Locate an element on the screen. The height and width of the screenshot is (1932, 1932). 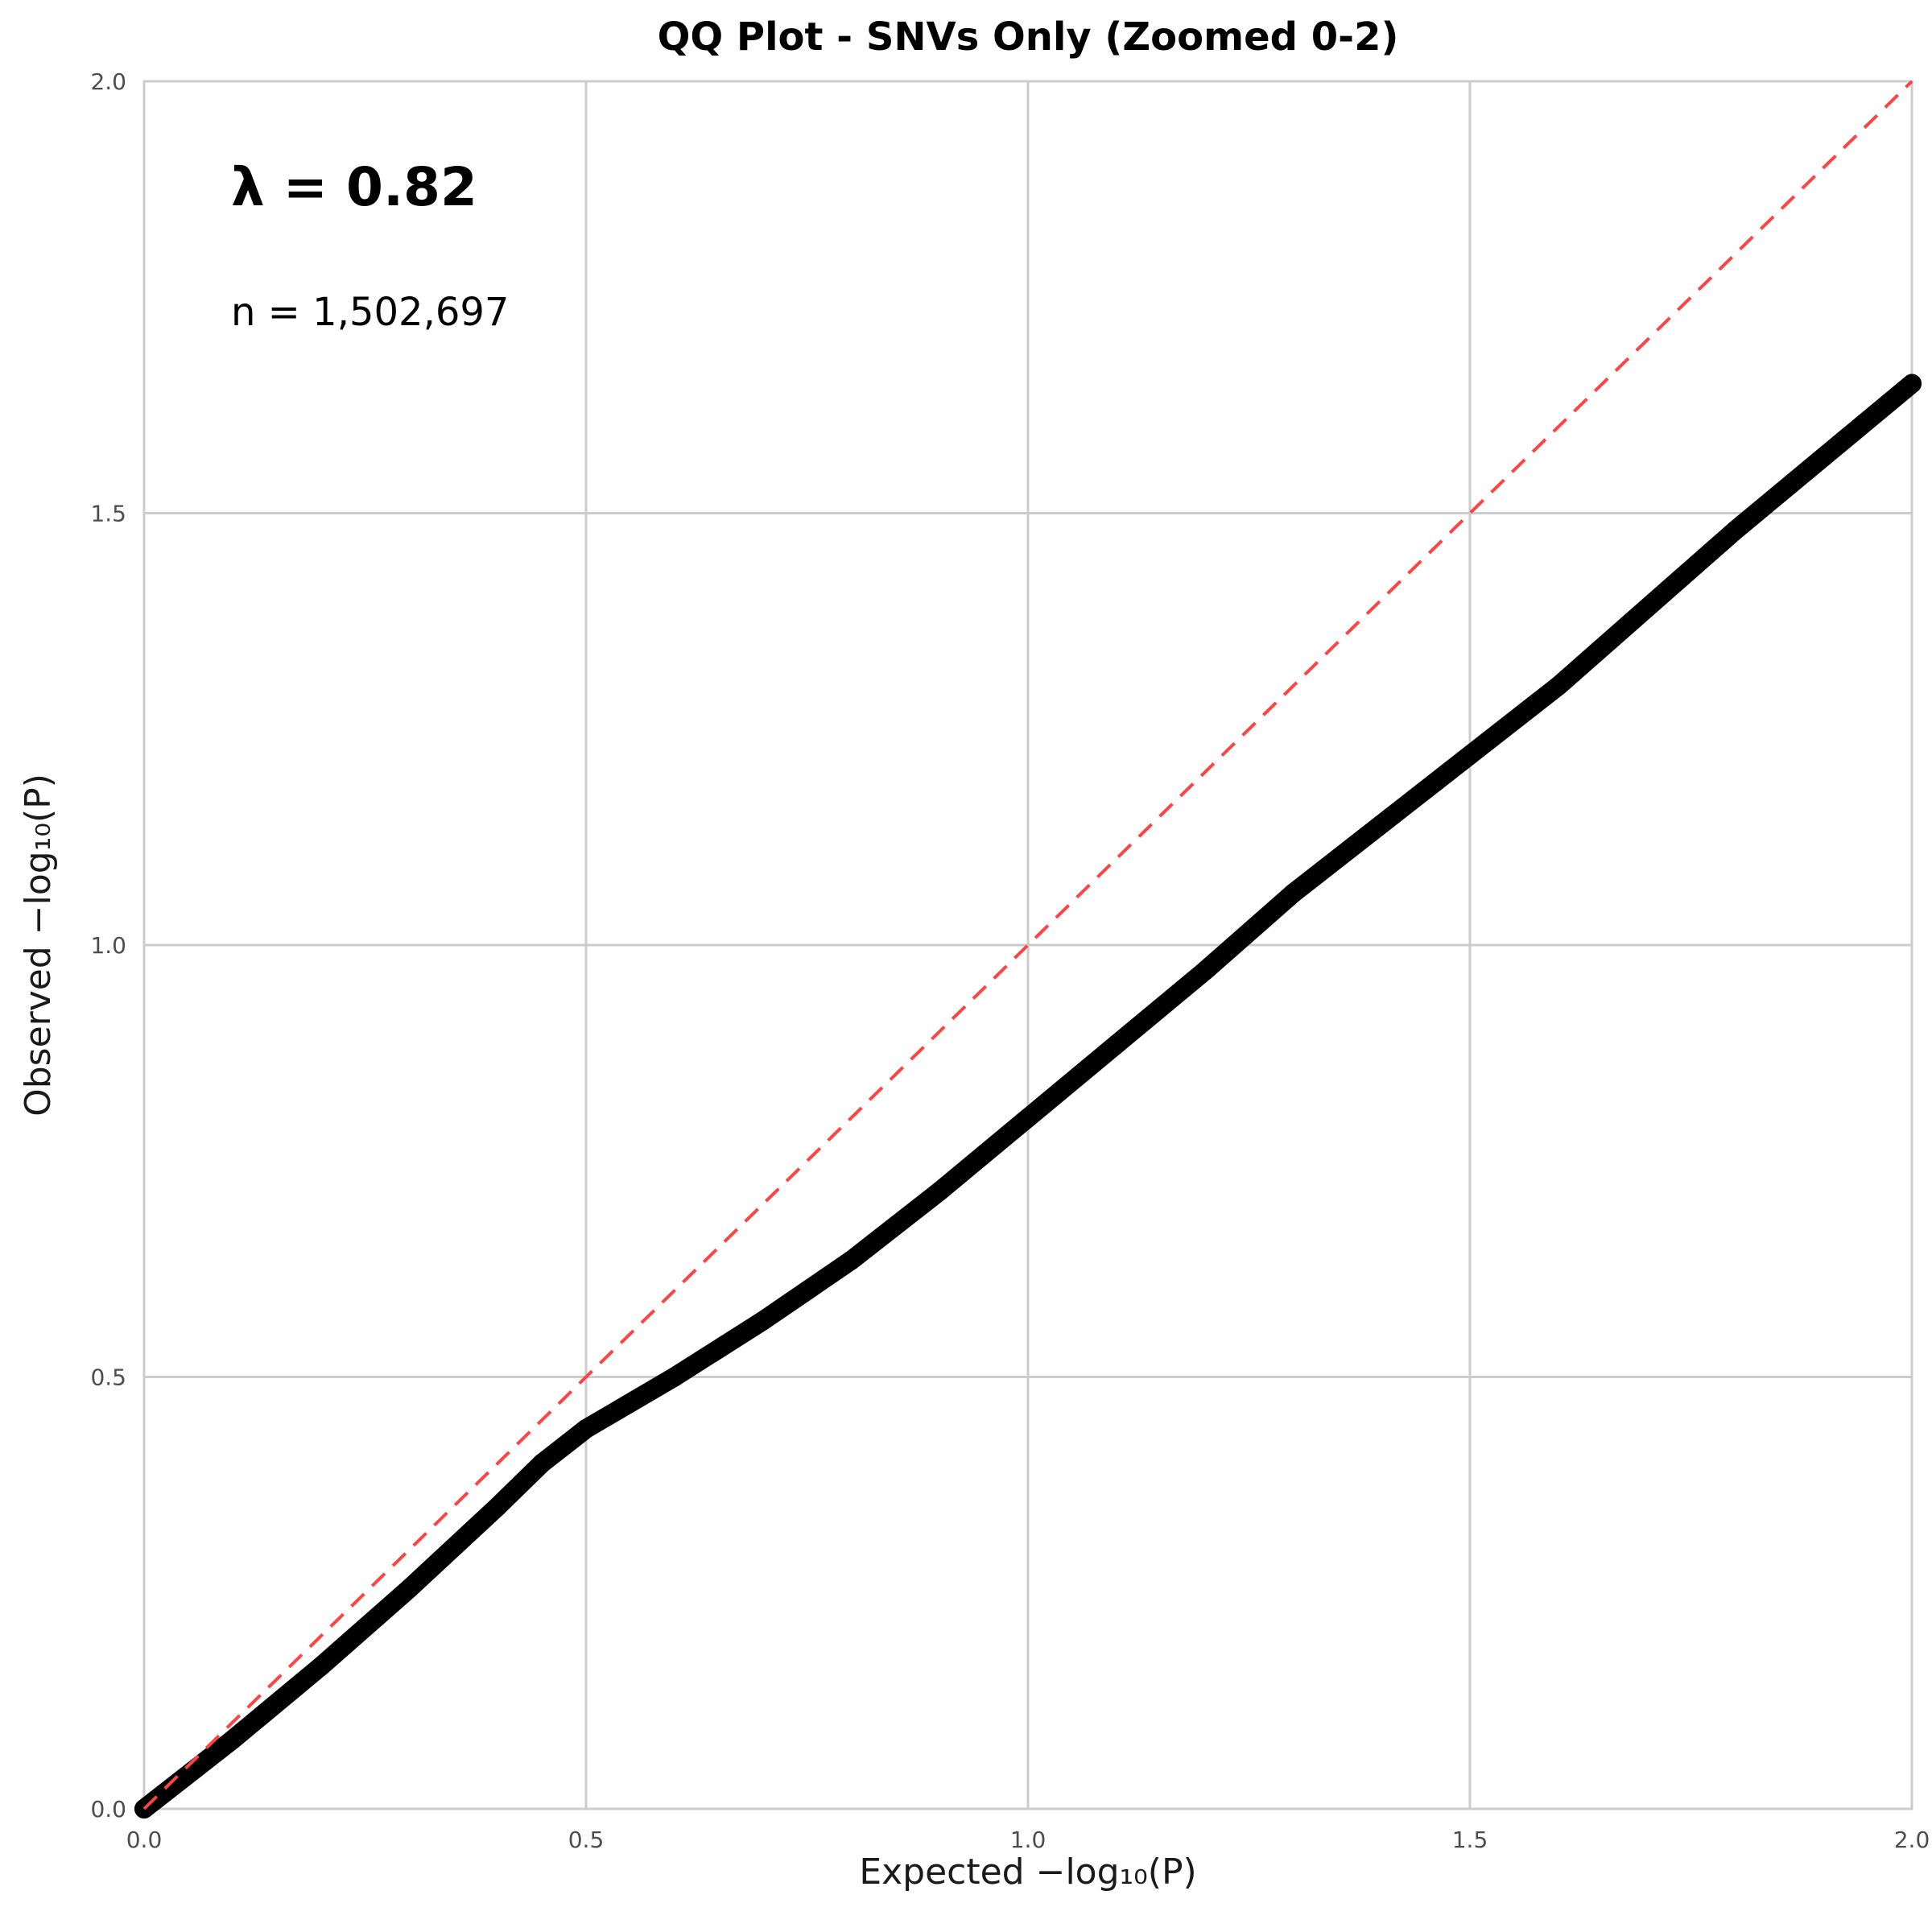
y-tick-labels: 0.0 0.5 1.0 1.5 2.0 is located at coordinates (108, 945).